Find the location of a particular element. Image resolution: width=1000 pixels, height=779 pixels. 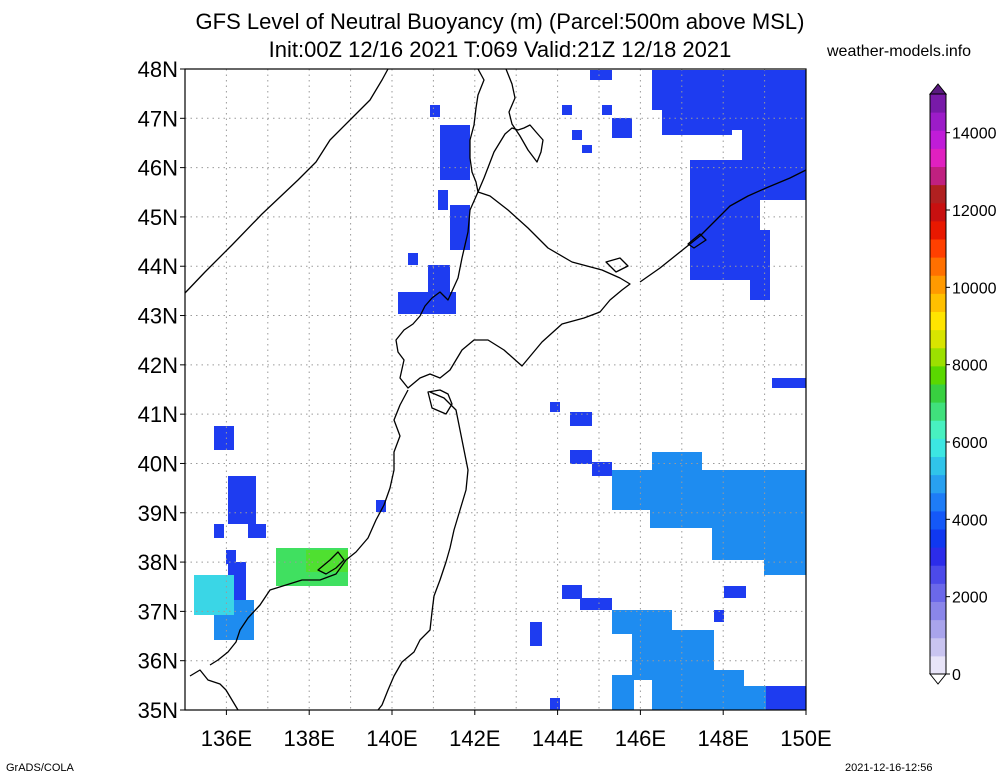

lon-label: 136E is located at coordinates (226, 738).